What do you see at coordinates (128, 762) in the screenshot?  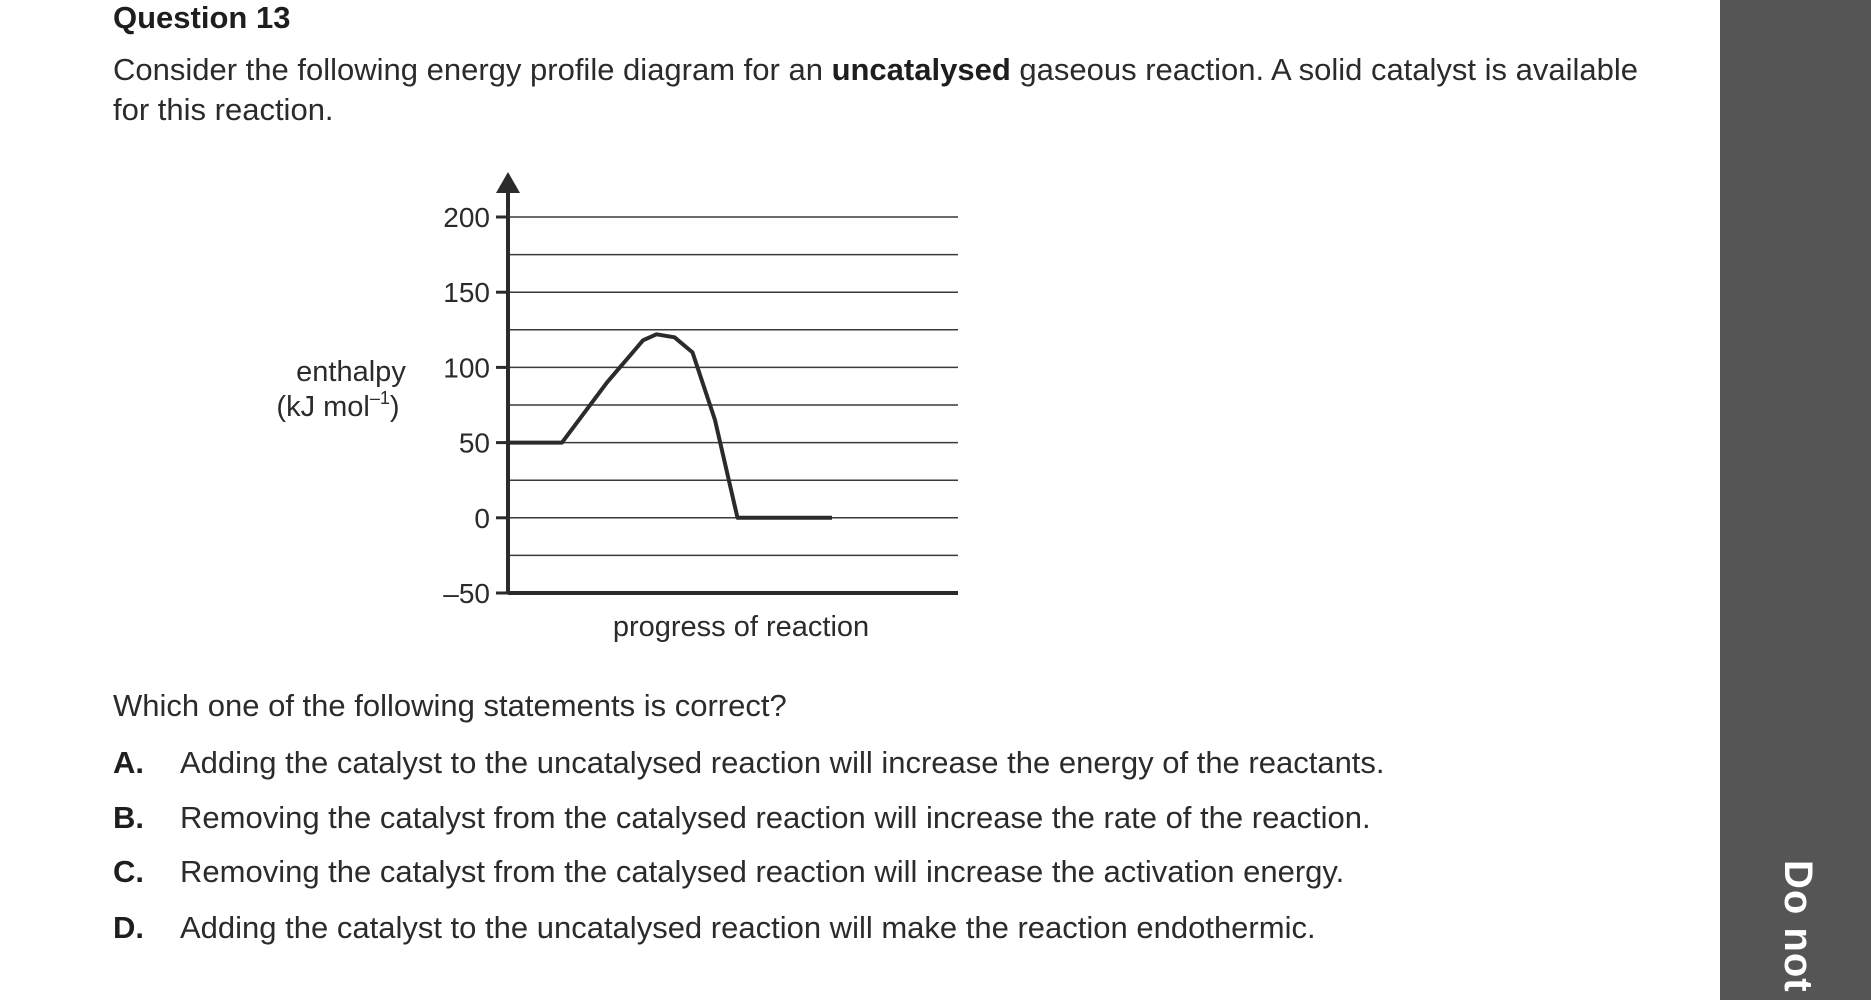 I see `option-letter: A.` at bounding box center [128, 762].